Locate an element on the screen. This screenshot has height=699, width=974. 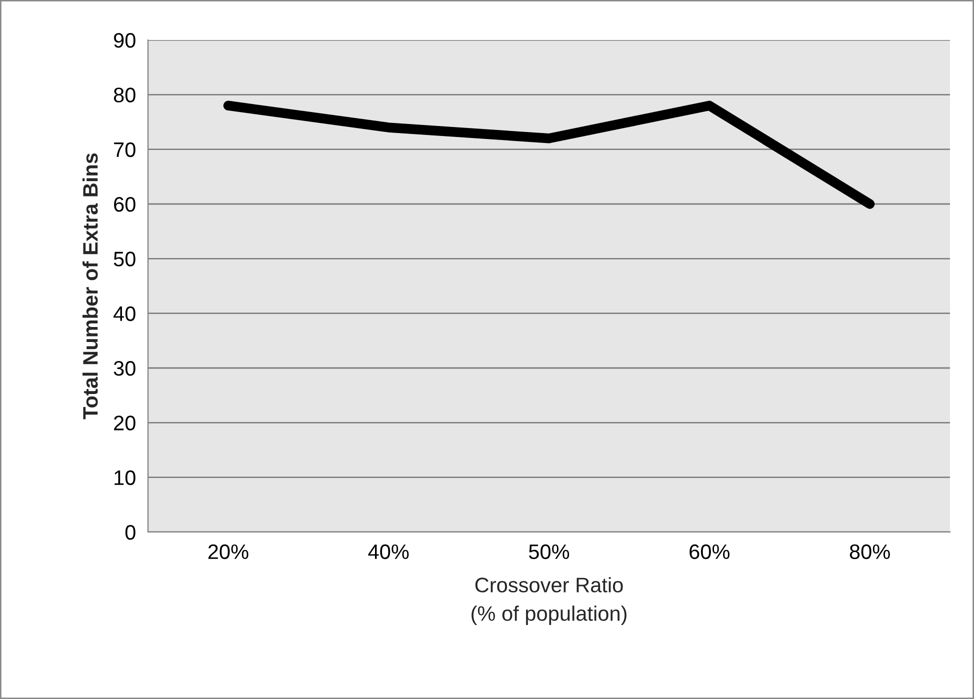
y-tick-label: 90 is located at coordinates (125, 40).